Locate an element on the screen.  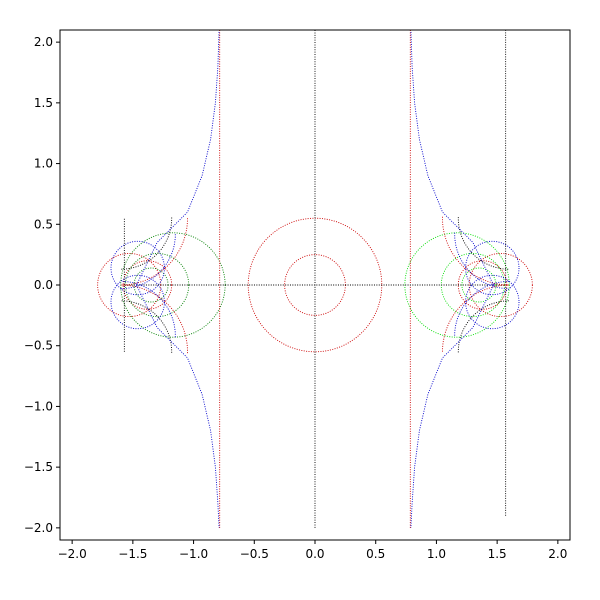
y-tick-label: −1.5 is located at coordinates (38, 467).